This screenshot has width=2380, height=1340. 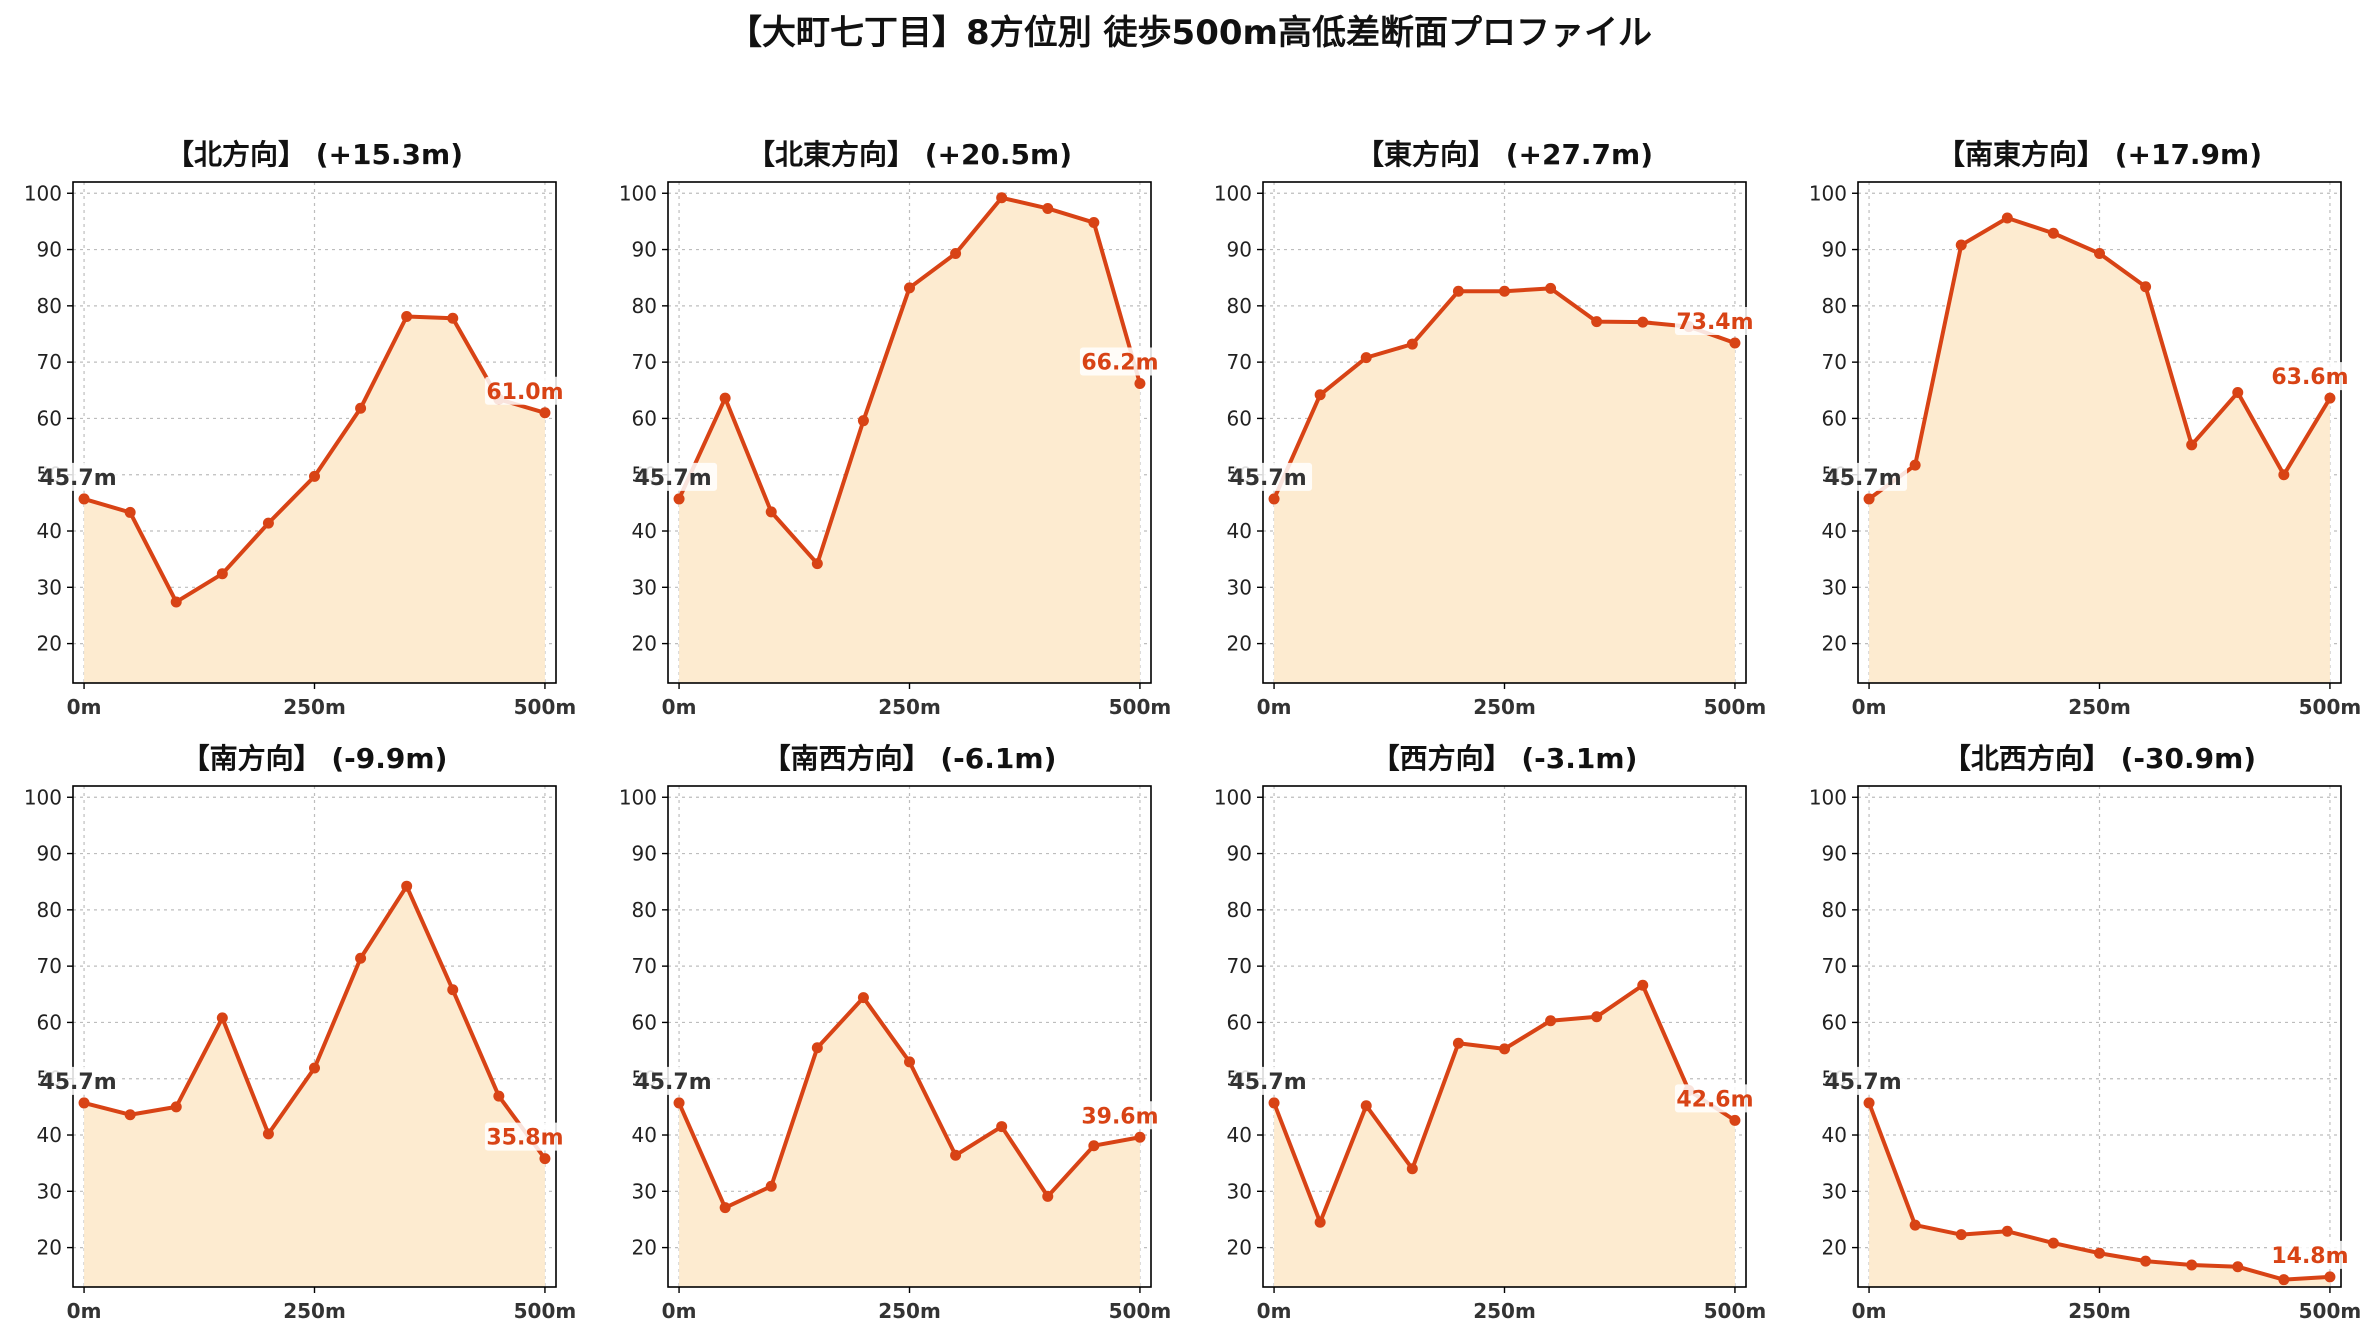 What do you see at coordinates (1119, 1116) in the screenshot?
I see `end-elevation-label: 39.6m` at bounding box center [1119, 1116].